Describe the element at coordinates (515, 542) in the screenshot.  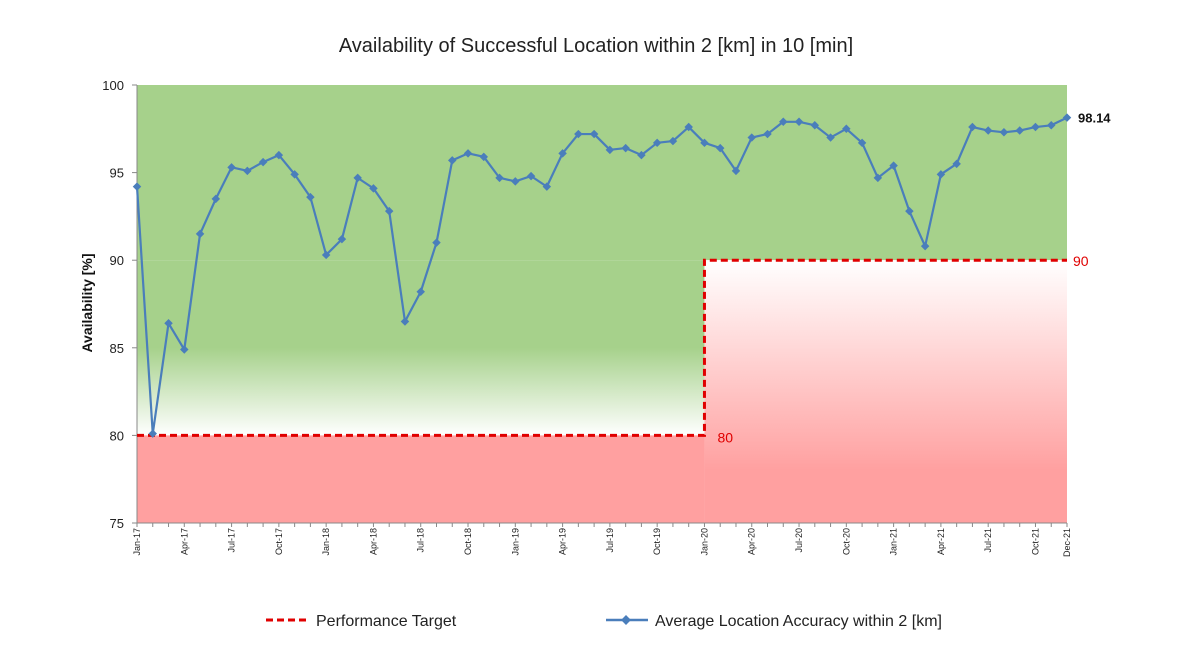
I see `x-tick-label: Jan-19` at that location.